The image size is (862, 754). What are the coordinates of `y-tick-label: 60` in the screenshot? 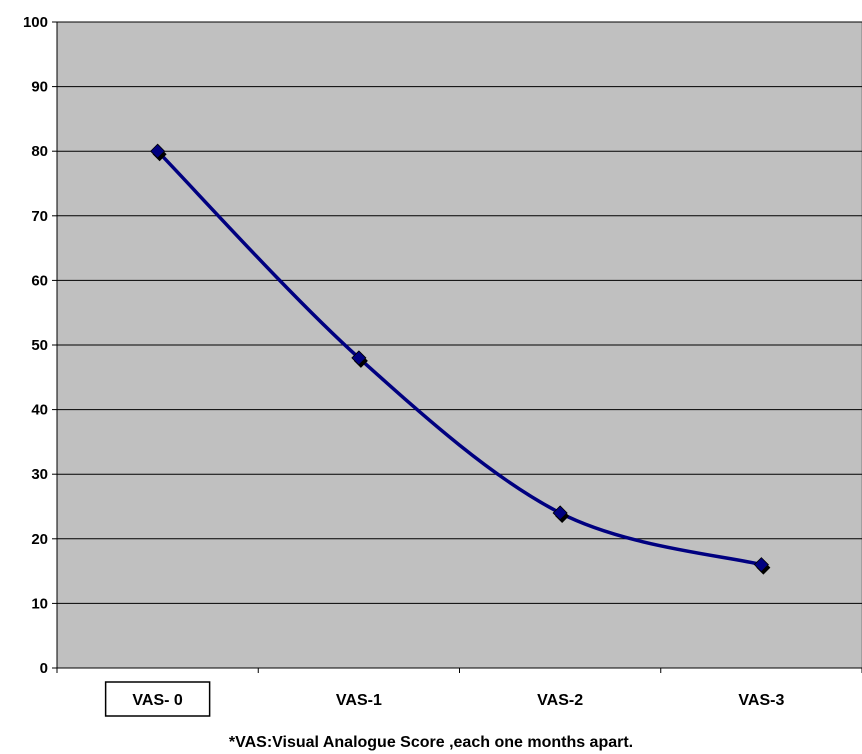 It's located at (39, 280).